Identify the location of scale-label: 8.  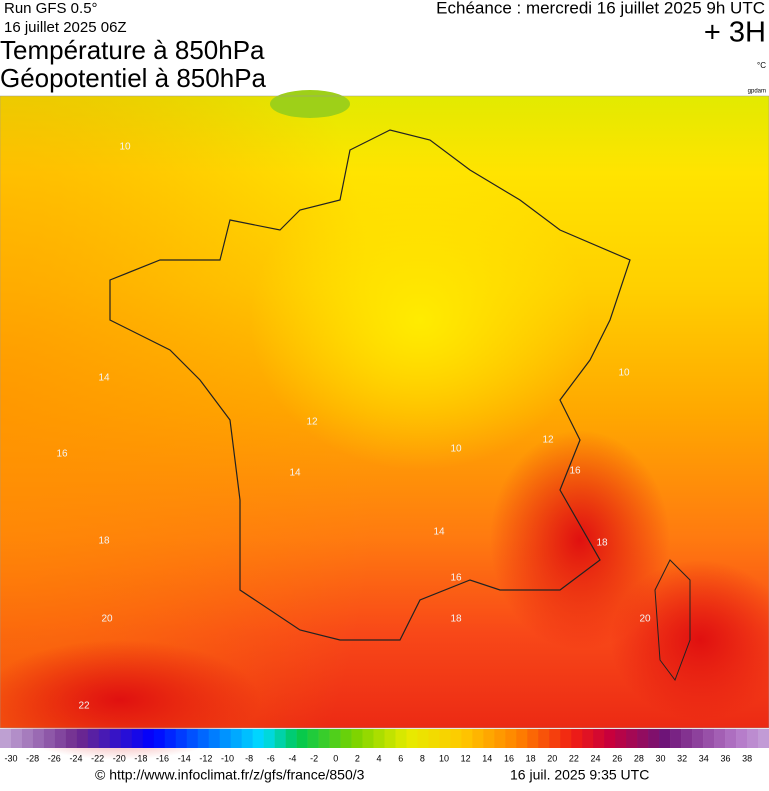
(422, 758).